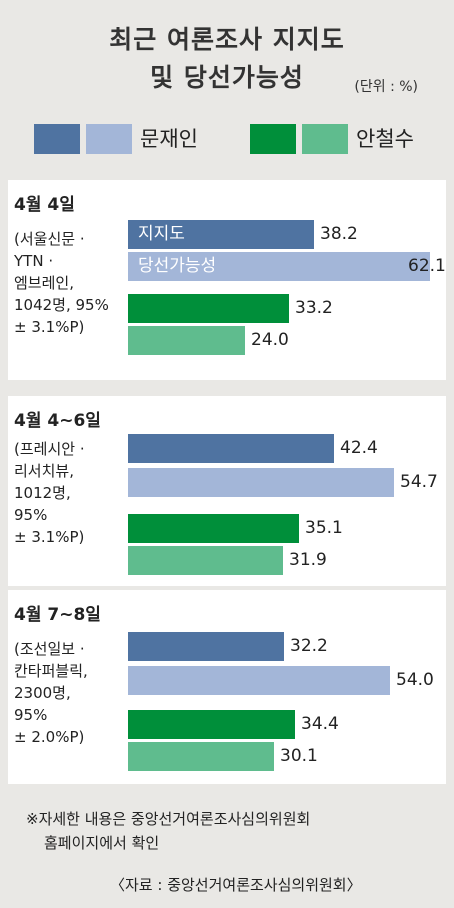 The image size is (454, 908). Describe the element at coordinates (49, 737) in the screenshot. I see `poll-source-line: ± 2.0%P)` at that location.